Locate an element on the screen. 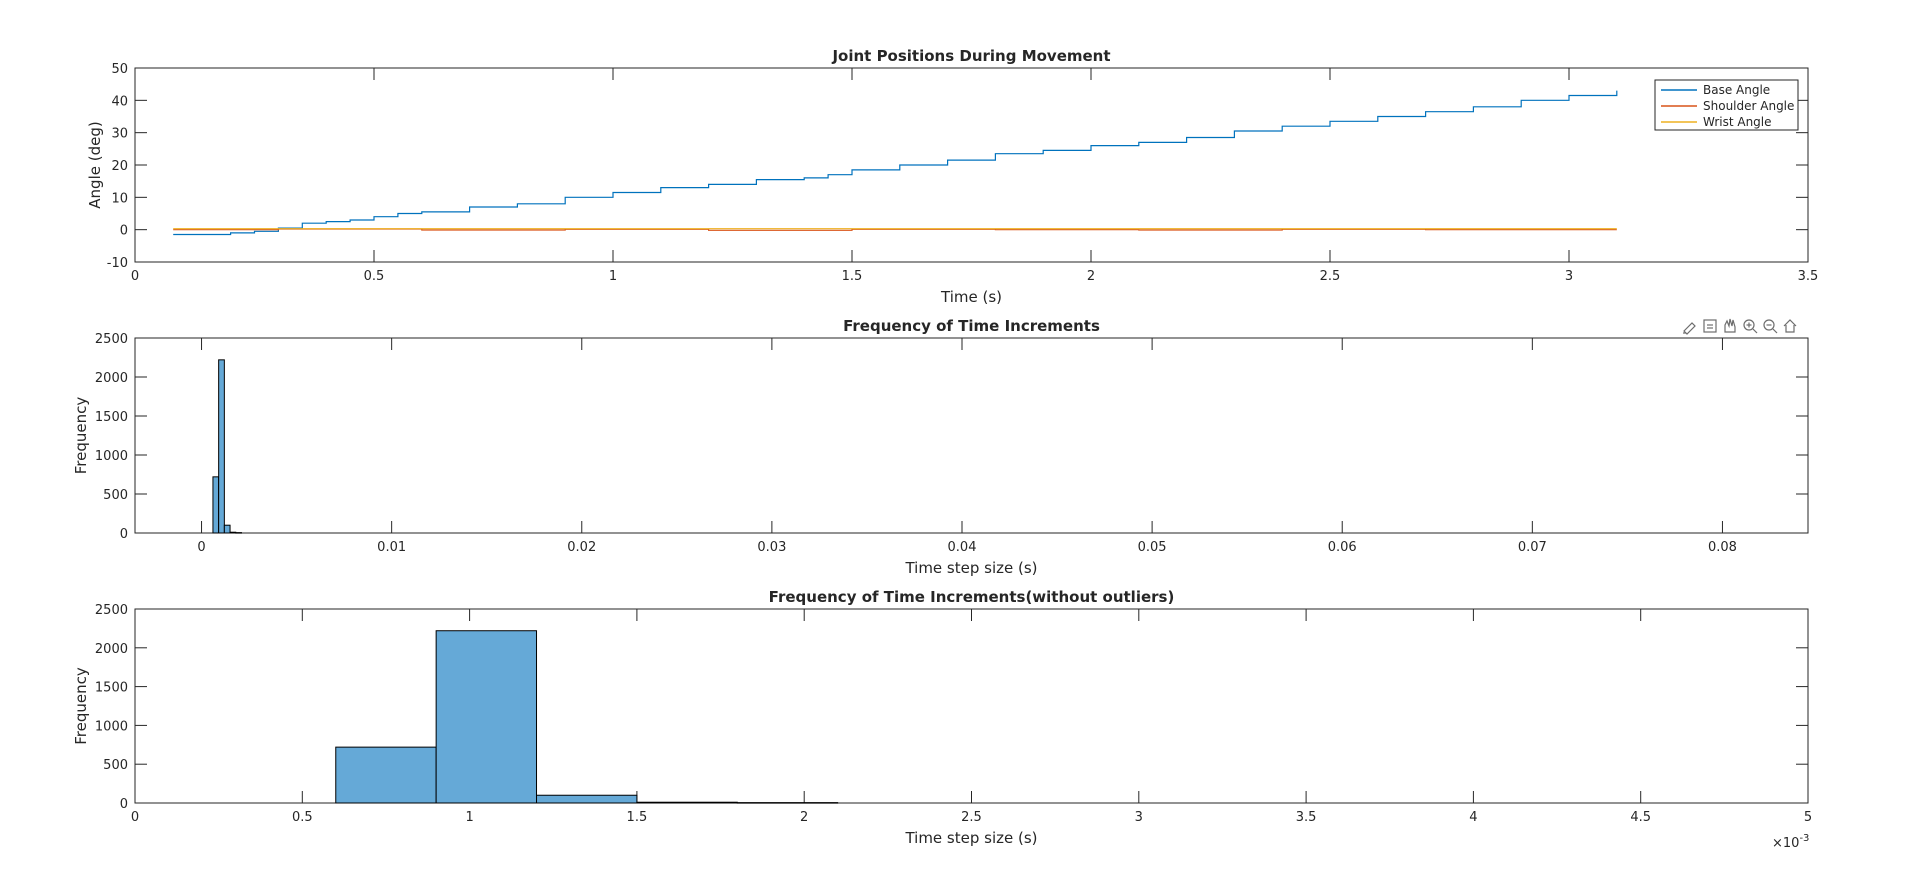 Image resolution: width=1920 pixels, height=893 pixels. x-tick-label: 0.02 is located at coordinates (581, 547).